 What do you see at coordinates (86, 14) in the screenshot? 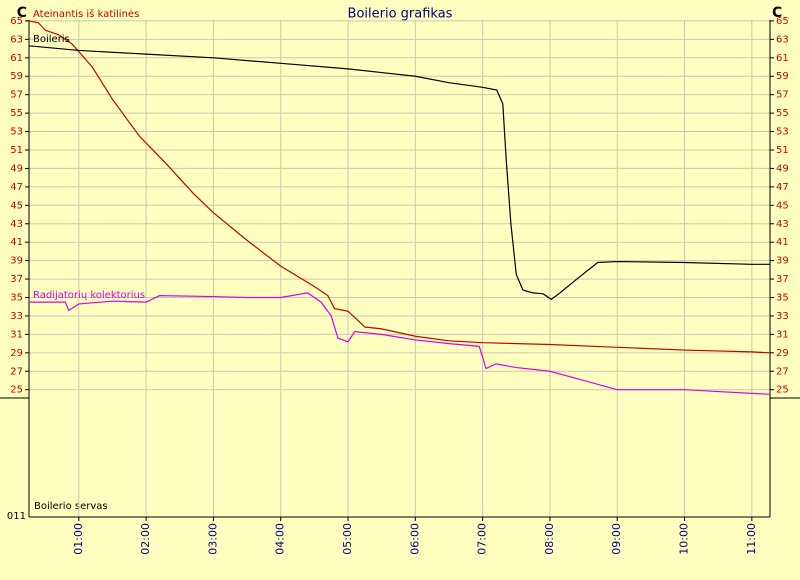
I see `legend-label: Ateinantis iš katilinės` at bounding box center [86, 14].